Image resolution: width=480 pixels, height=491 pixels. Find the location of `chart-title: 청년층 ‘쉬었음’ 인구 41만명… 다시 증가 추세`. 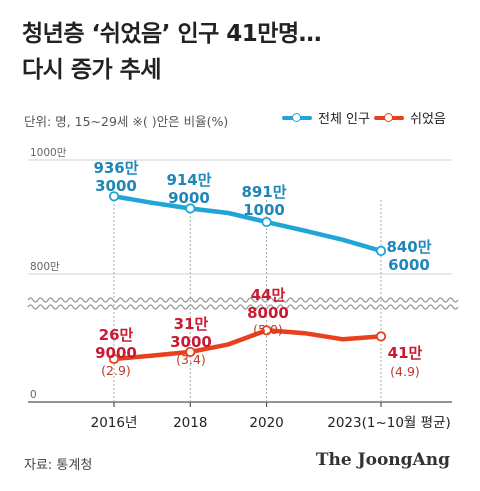

chart-title: 청년층 ‘쉬었음’ 인구 41만명… 다시 증가 추세 is located at coordinates (172, 52).